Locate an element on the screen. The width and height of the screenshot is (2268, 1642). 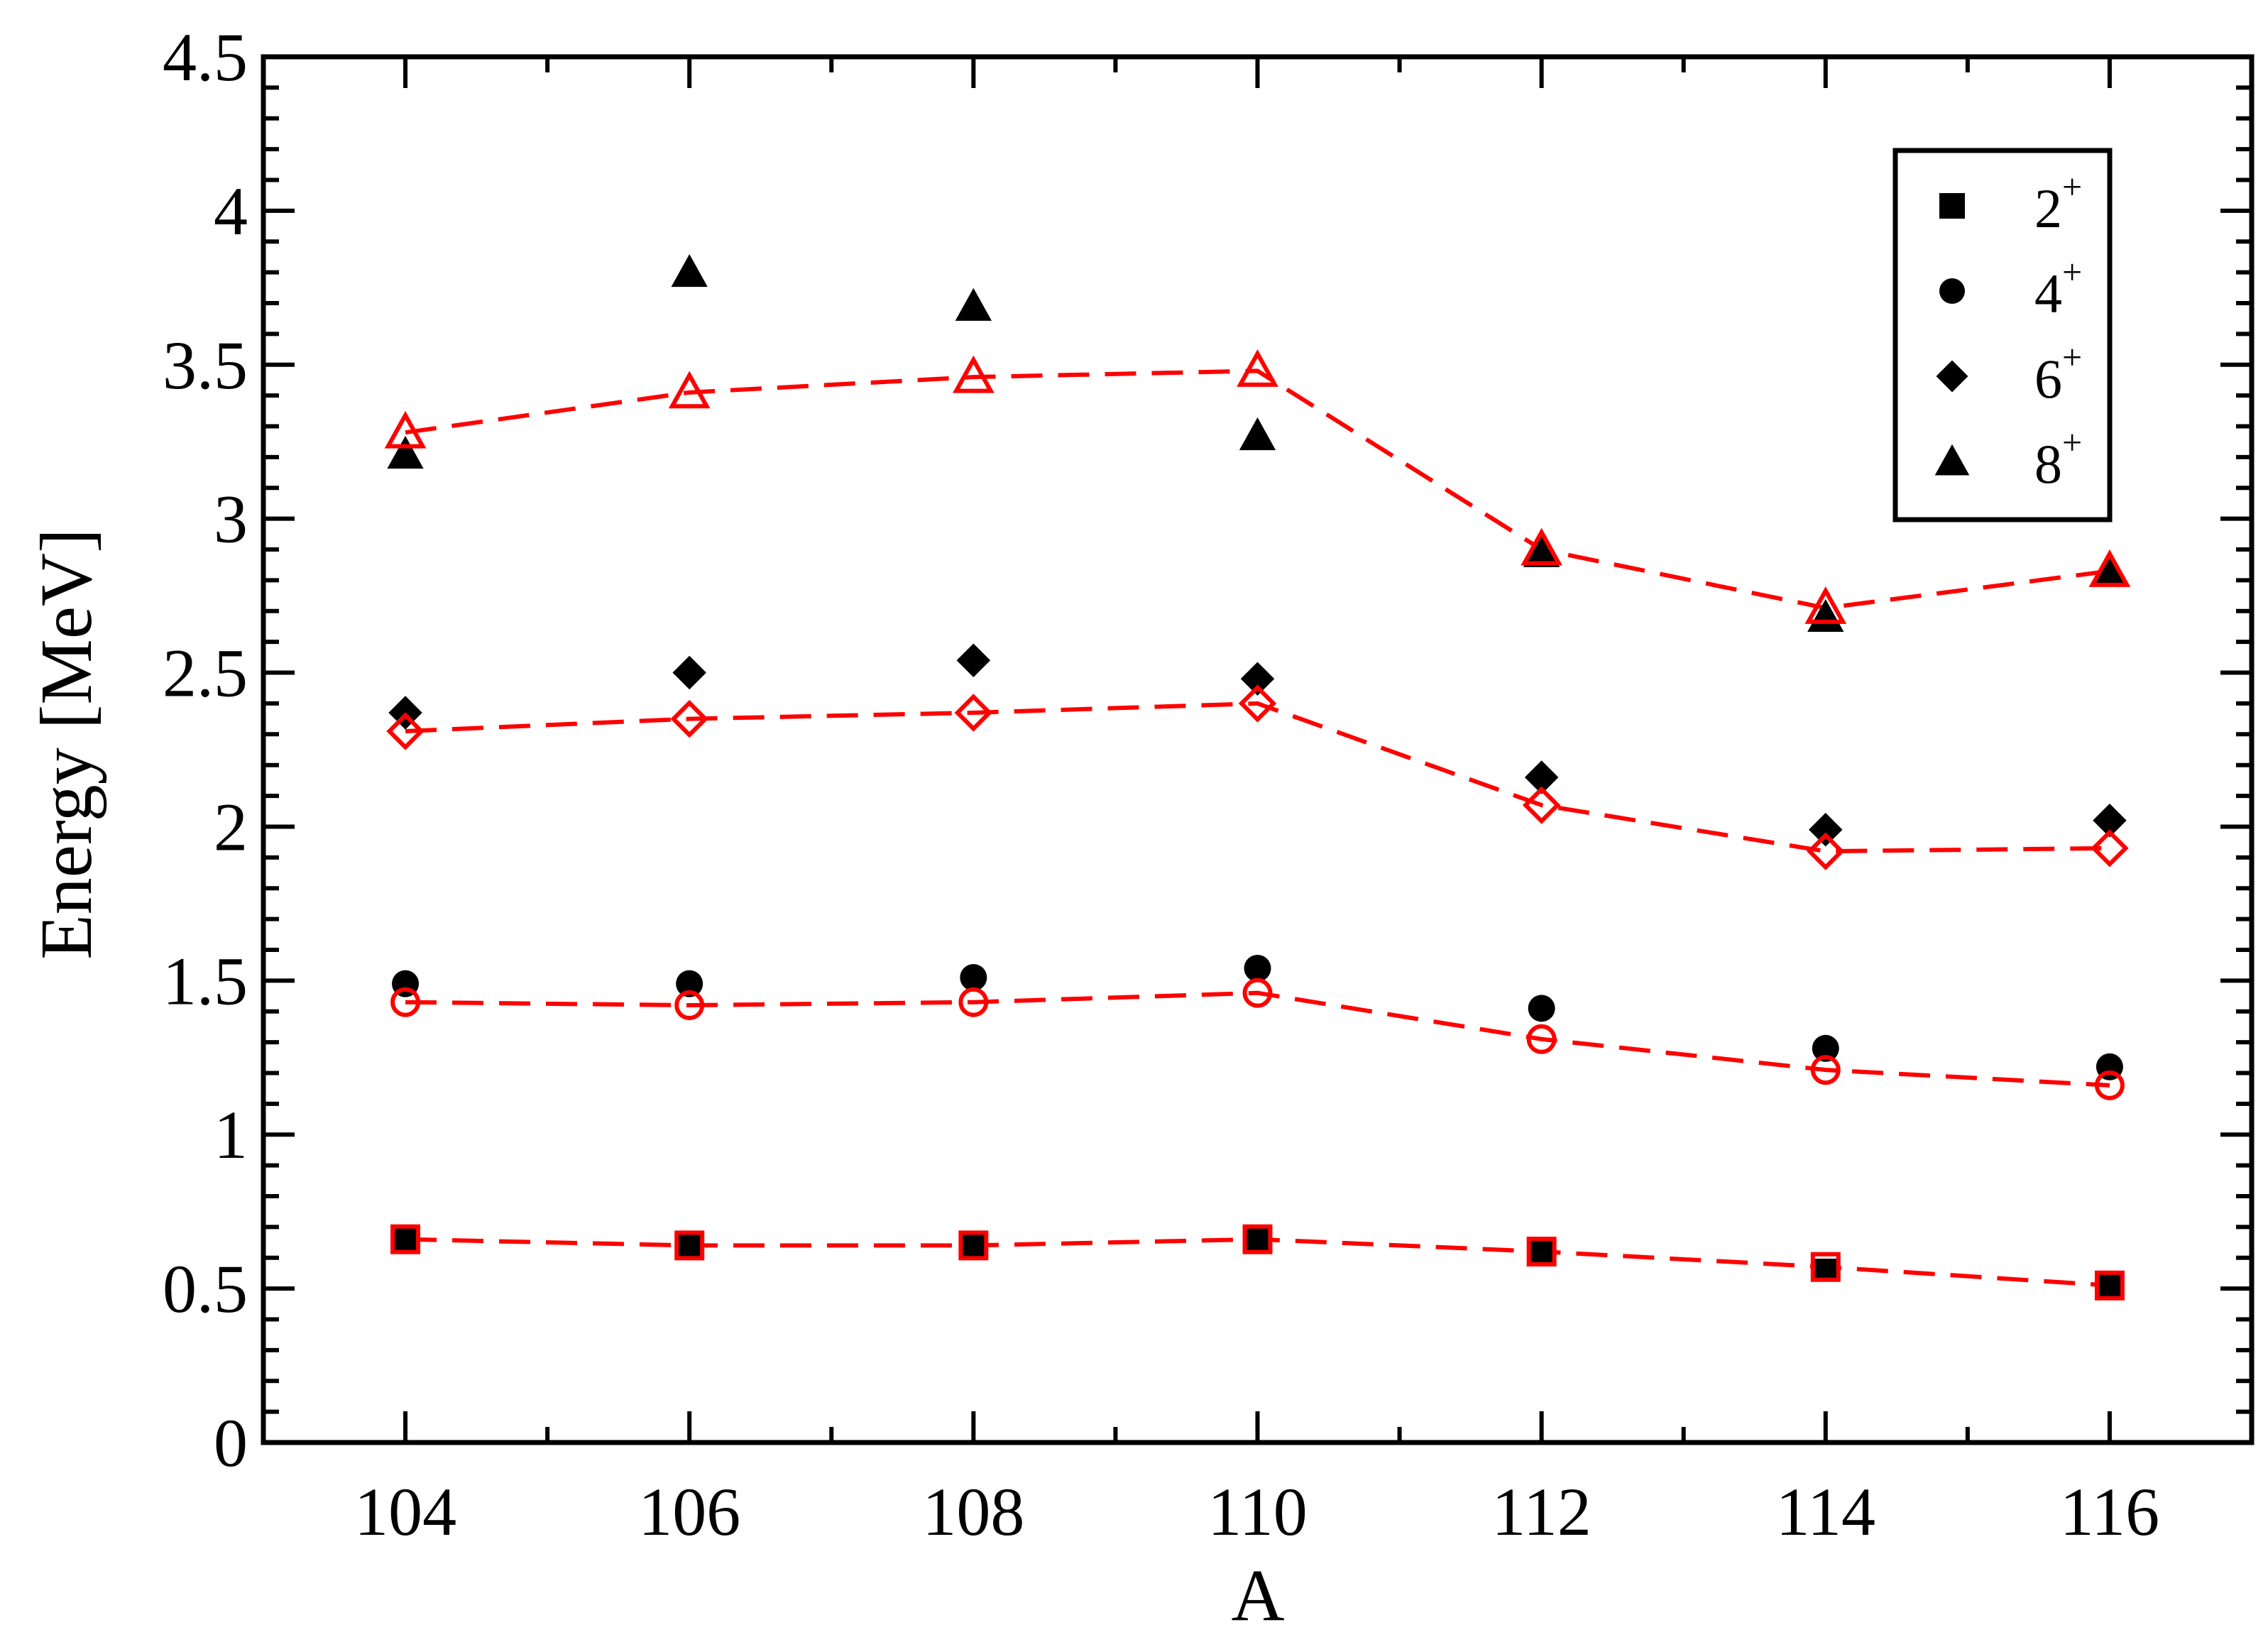
y-tick-label: 4 is located at coordinates (231, 211).